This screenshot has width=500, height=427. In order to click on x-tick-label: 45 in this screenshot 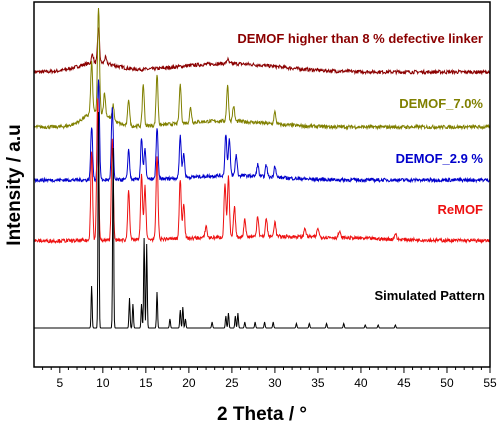, I will do `click(404, 383)`.